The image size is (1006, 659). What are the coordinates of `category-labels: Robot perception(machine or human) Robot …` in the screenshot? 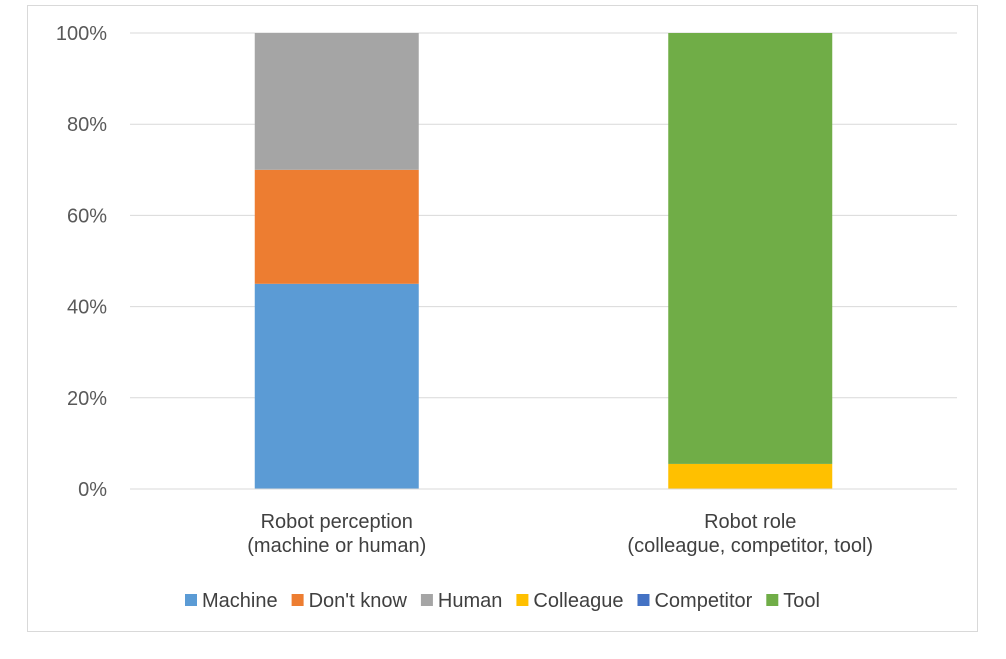 It's located at (560, 534).